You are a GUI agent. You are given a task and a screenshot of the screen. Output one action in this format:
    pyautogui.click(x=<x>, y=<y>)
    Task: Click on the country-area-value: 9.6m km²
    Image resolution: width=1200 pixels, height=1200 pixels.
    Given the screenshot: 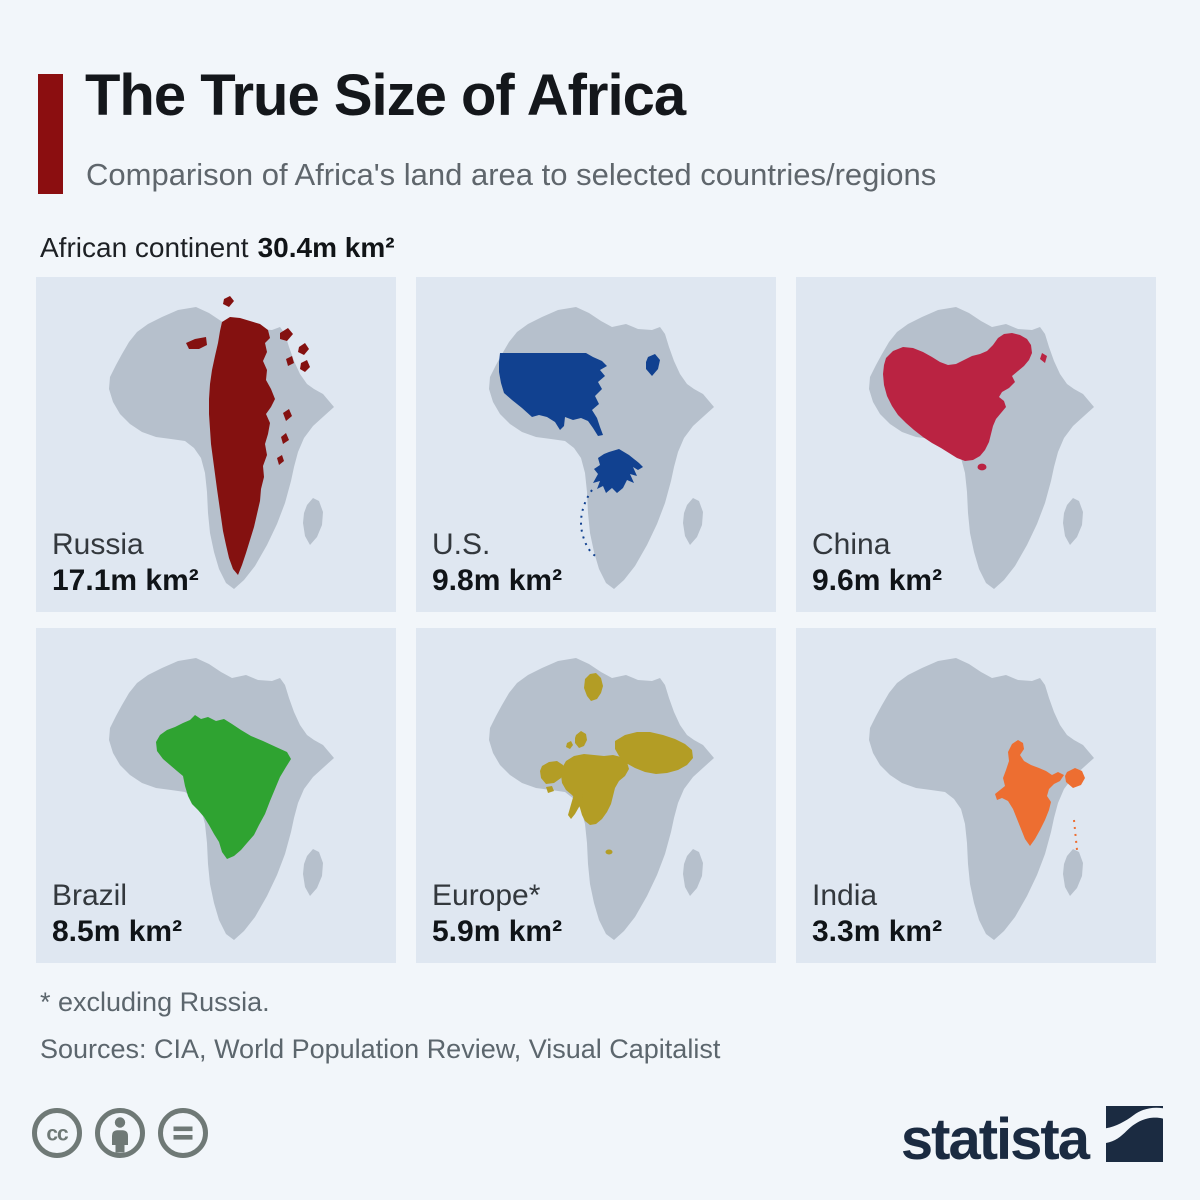 What is the action you would take?
    pyautogui.click(x=877, y=580)
    